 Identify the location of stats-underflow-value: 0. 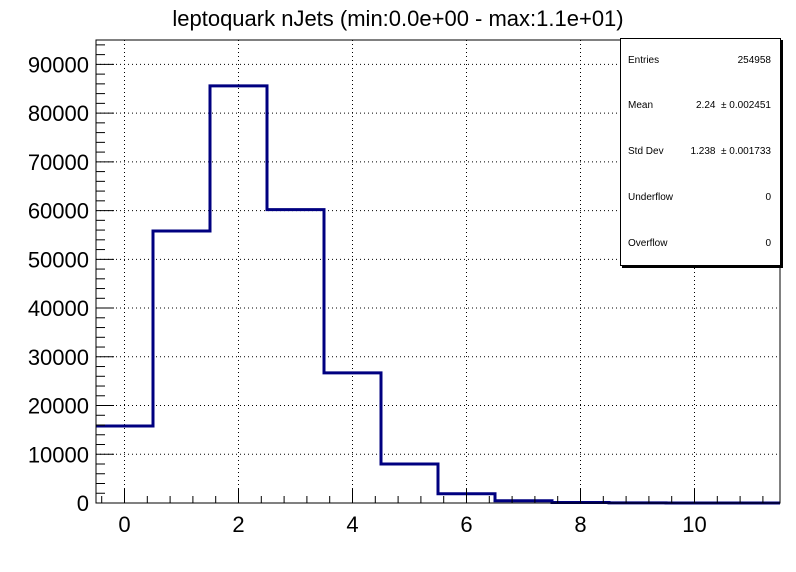
(768, 197).